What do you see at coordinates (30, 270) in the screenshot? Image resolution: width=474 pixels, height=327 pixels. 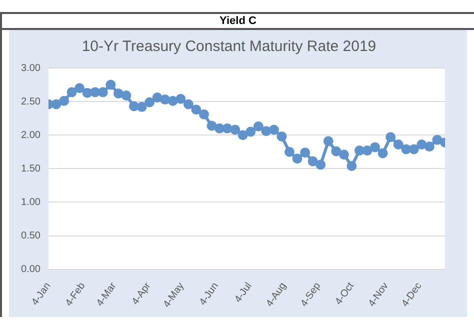 I see `y-tick-label: 0.00` at bounding box center [30, 270].